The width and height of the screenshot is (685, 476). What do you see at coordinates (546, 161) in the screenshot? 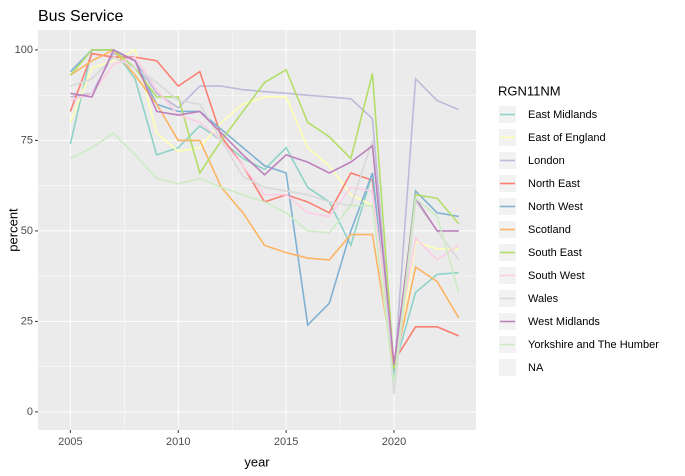
I see `legend-label: London` at bounding box center [546, 161].